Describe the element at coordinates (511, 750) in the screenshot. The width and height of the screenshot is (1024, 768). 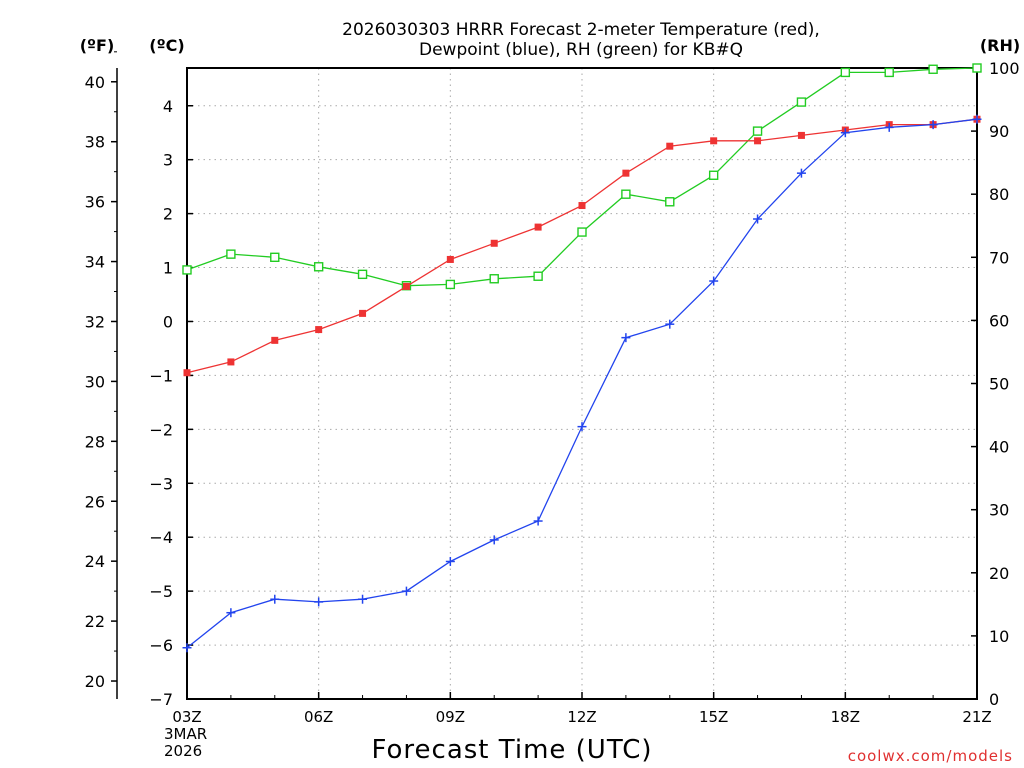
I see `x-axis-label: Forecast Time (UTC)` at that location.